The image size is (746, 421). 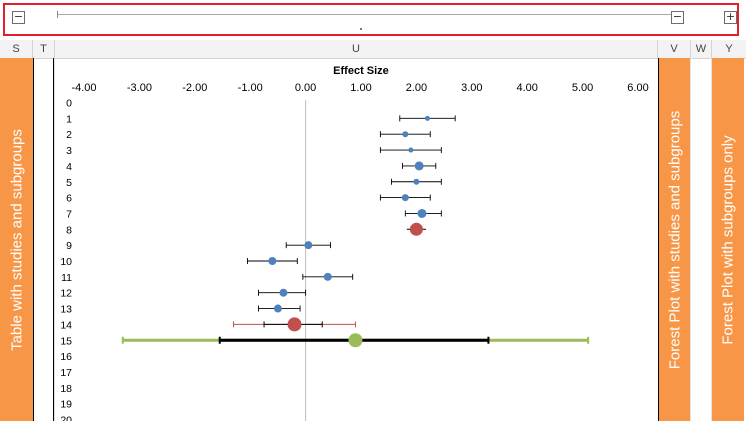 I want to click on y-tick-label: 13, so click(x=66, y=310).